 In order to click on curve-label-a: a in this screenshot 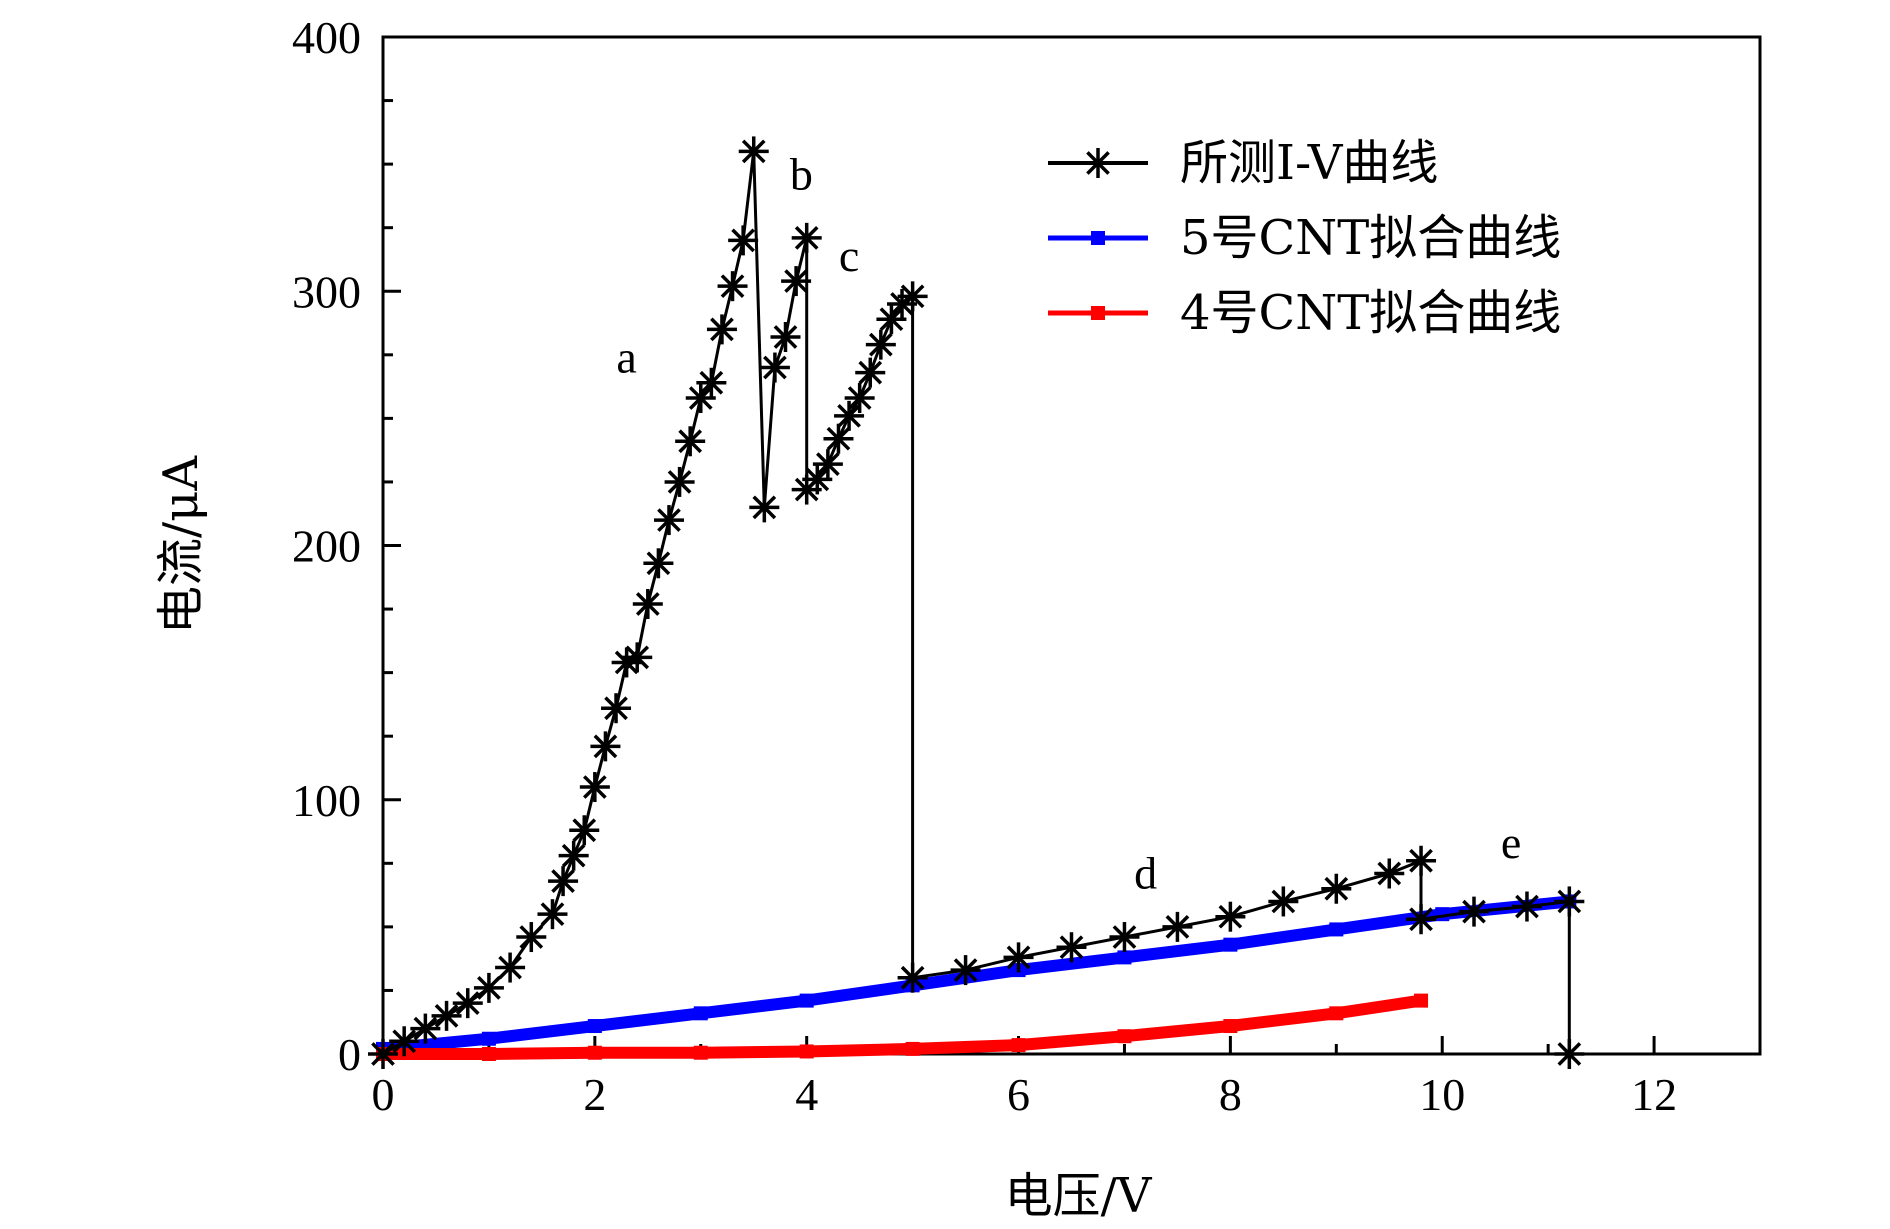, I will do `click(626, 357)`.